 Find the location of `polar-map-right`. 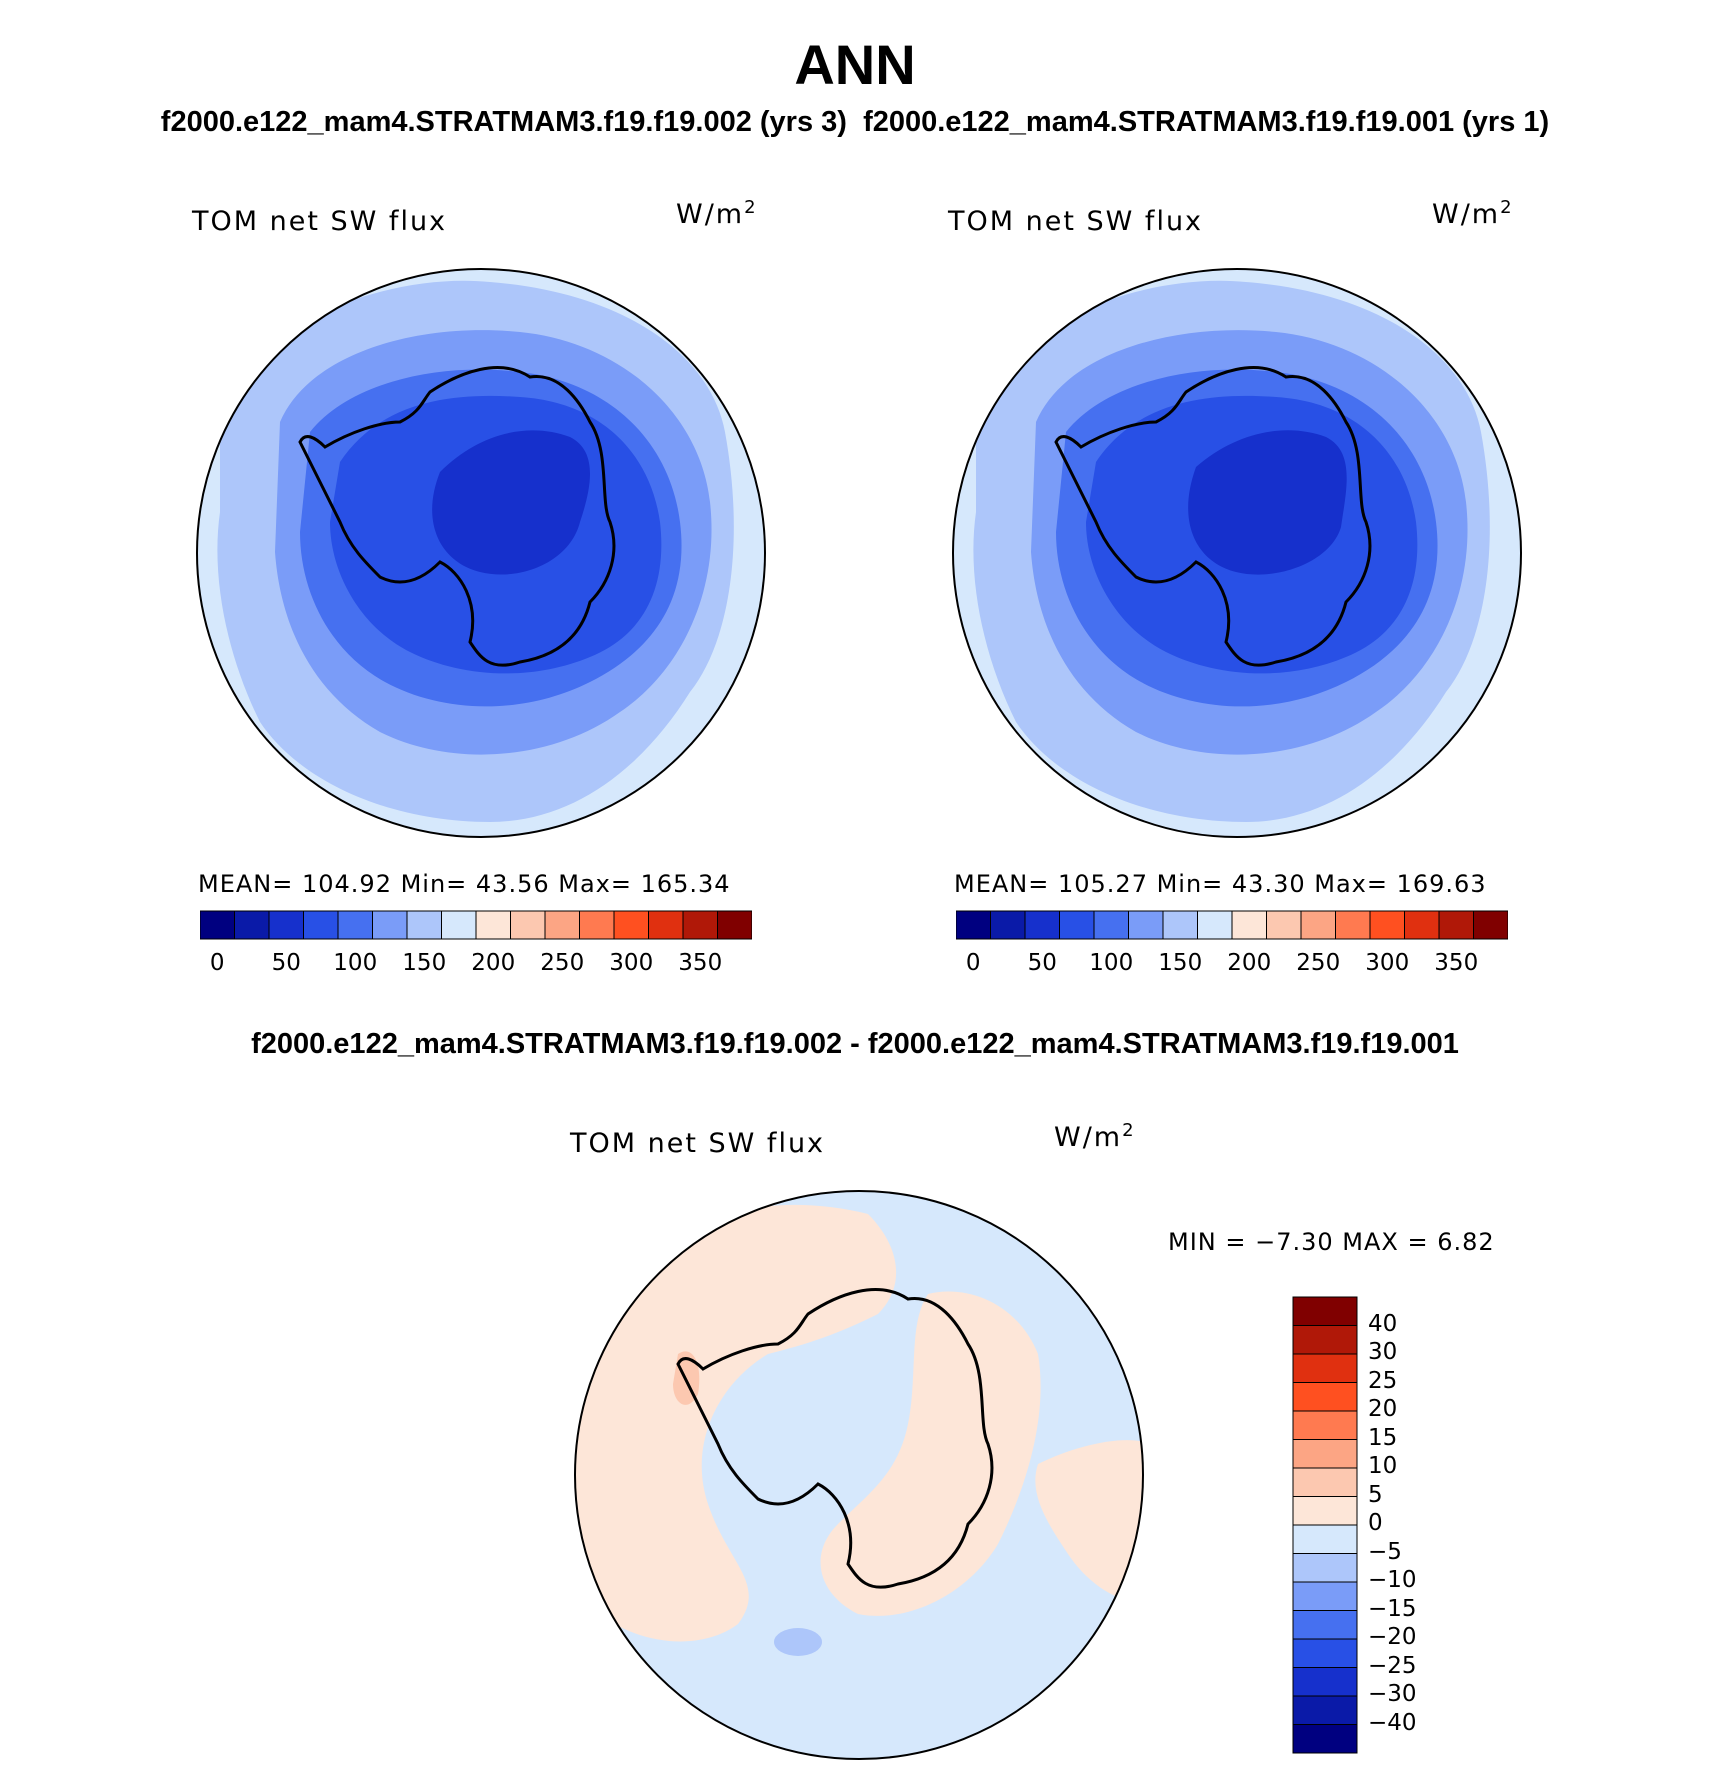

polar-map-right is located at coordinates (1237, 553).